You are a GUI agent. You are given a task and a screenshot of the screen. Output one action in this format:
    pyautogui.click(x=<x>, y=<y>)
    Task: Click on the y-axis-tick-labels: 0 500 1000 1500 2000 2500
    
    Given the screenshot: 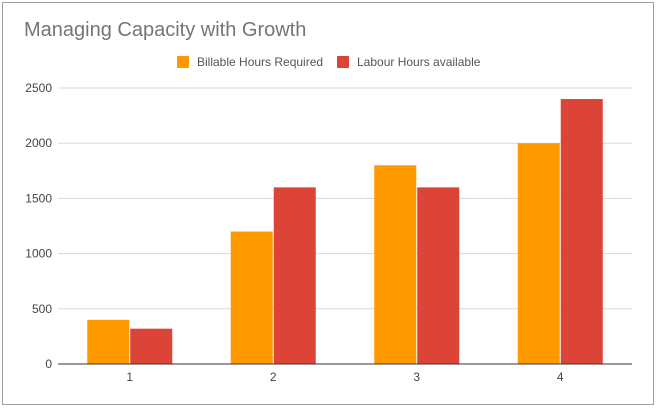 What is the action you would take?
    pyautogui.click(x=38, y=226)
    